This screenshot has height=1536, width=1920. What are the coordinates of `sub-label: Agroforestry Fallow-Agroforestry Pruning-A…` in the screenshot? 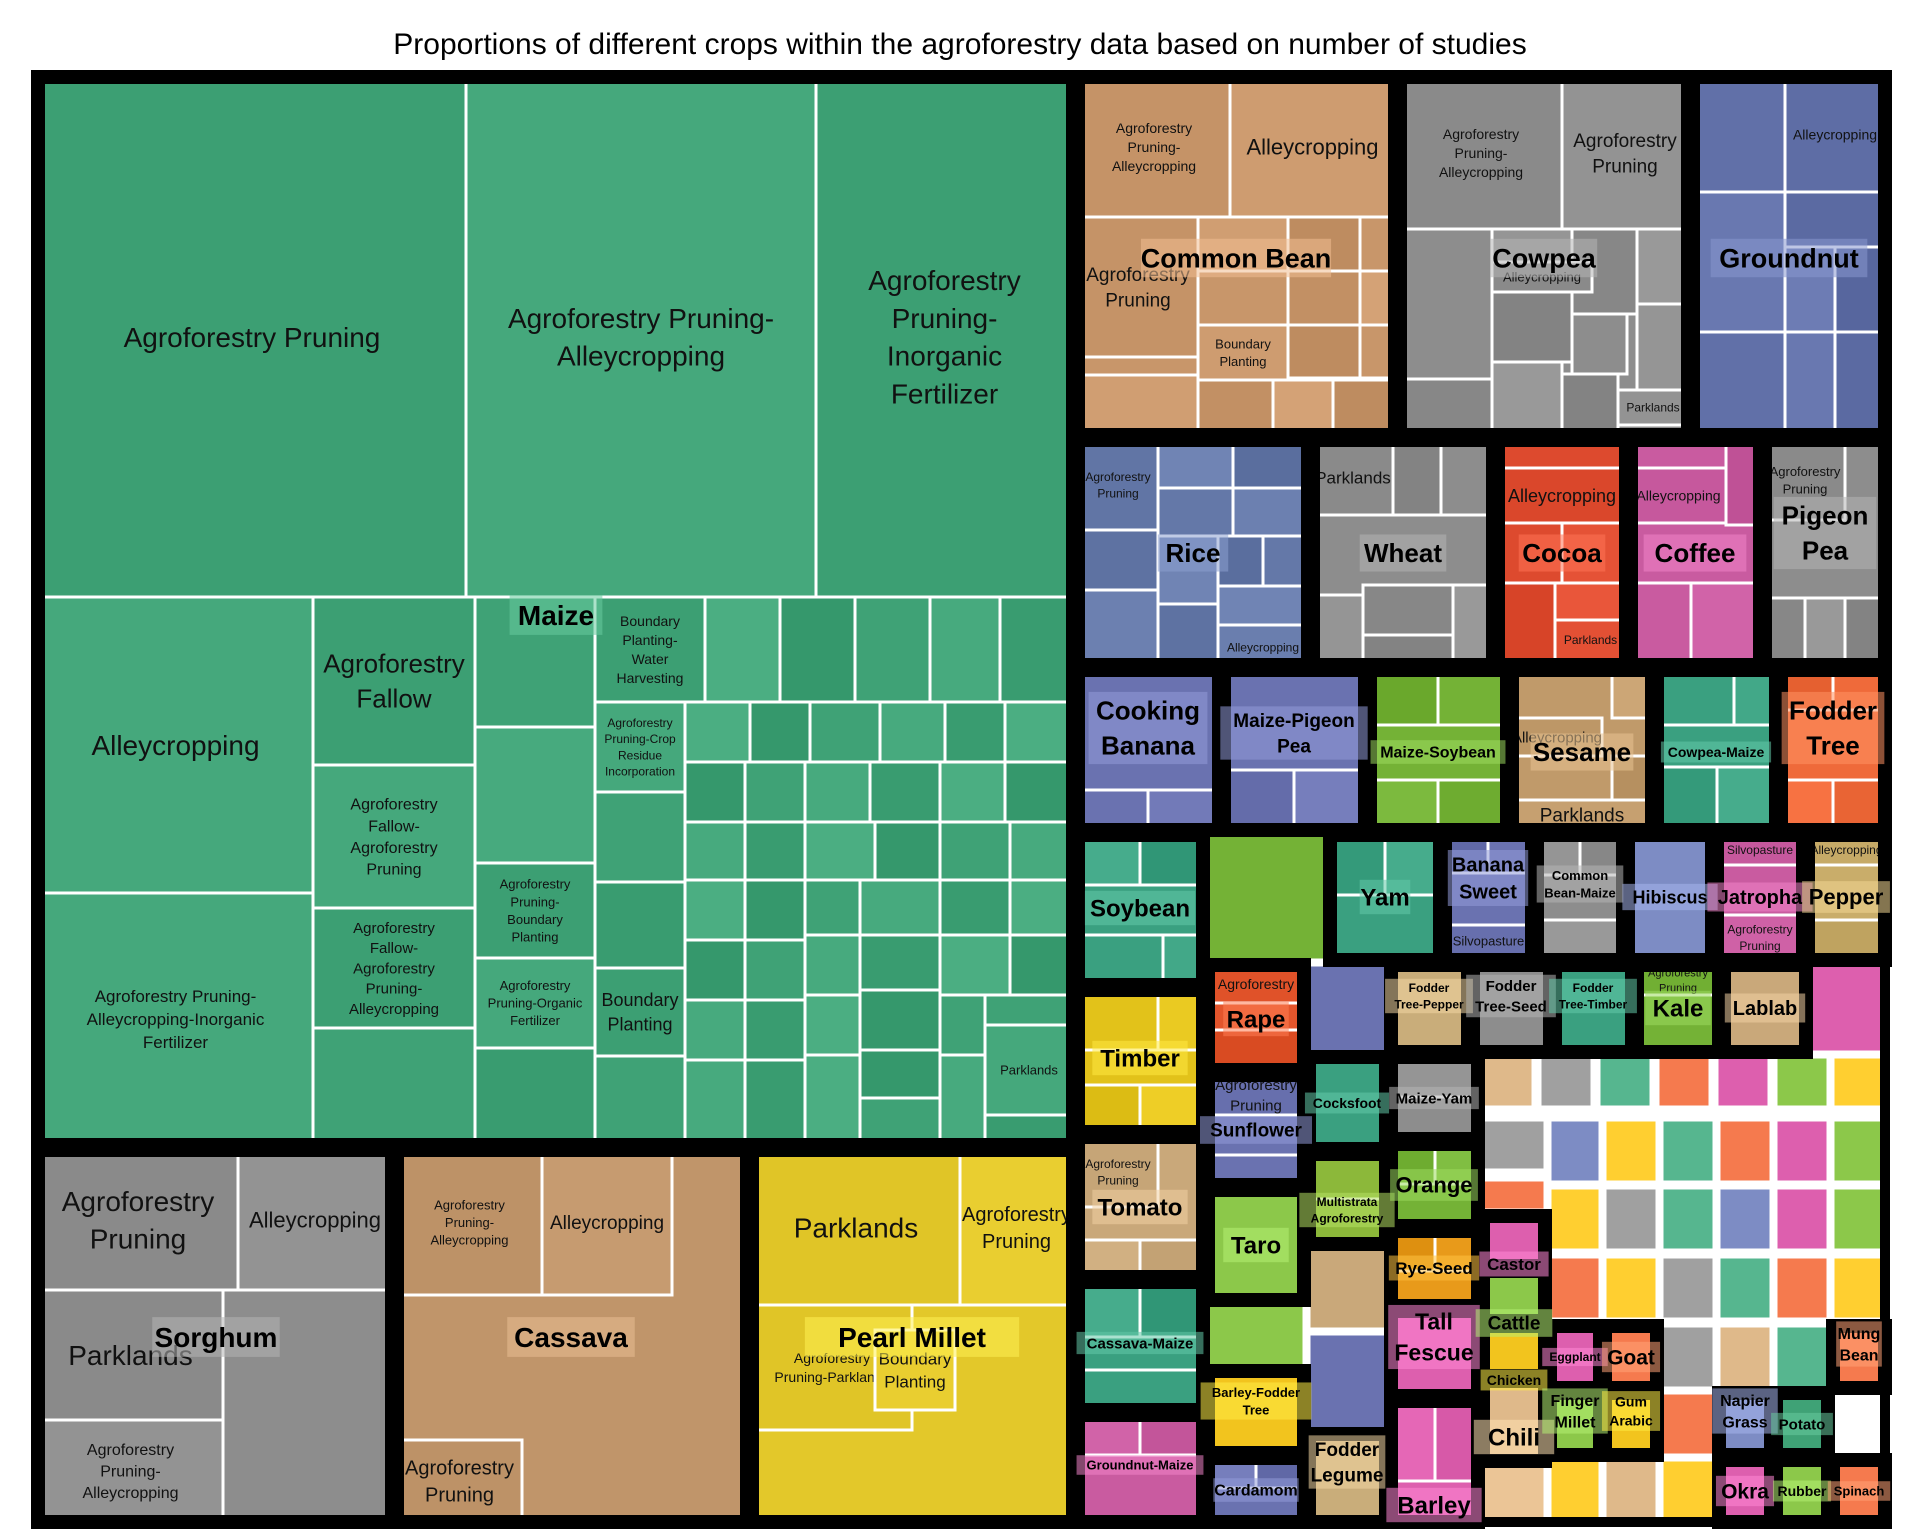 It's located at (394, 969).